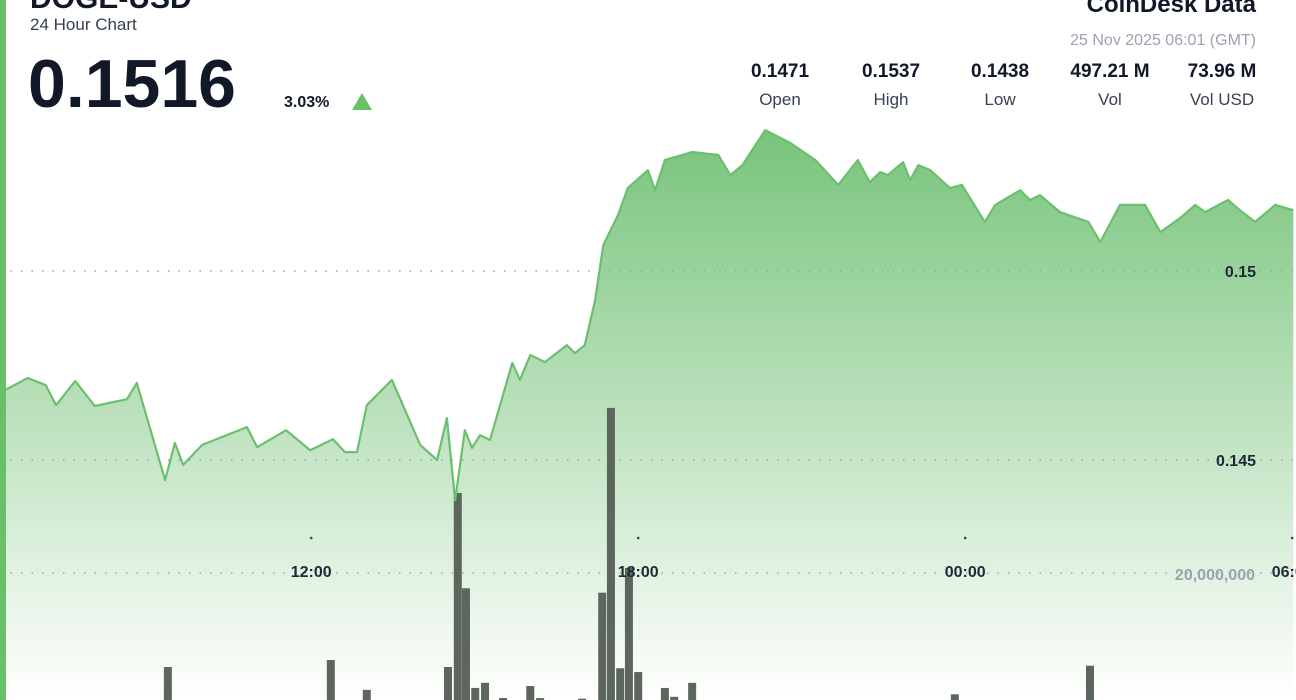 Image resolution: width=1296 pixels, height=700 pixels. What do you see at coordinates (1215, 575) in the screenshot?
I see `y2-tick-label: 20,000,000` at bounding box center [1215, 575].